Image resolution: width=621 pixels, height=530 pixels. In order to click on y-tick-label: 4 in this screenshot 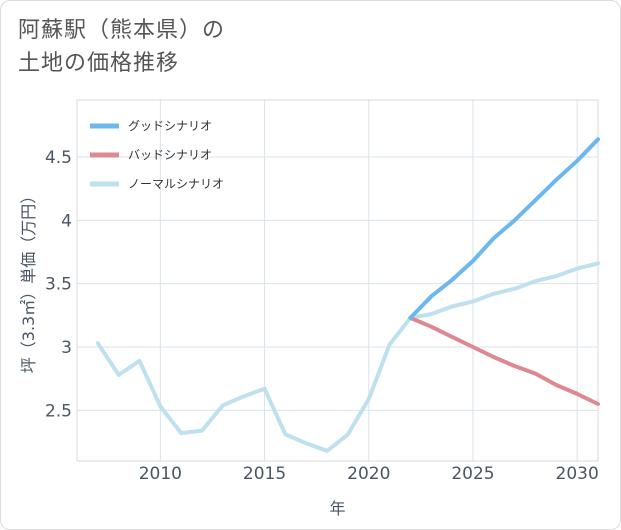, I will do `click(66, 221)`.